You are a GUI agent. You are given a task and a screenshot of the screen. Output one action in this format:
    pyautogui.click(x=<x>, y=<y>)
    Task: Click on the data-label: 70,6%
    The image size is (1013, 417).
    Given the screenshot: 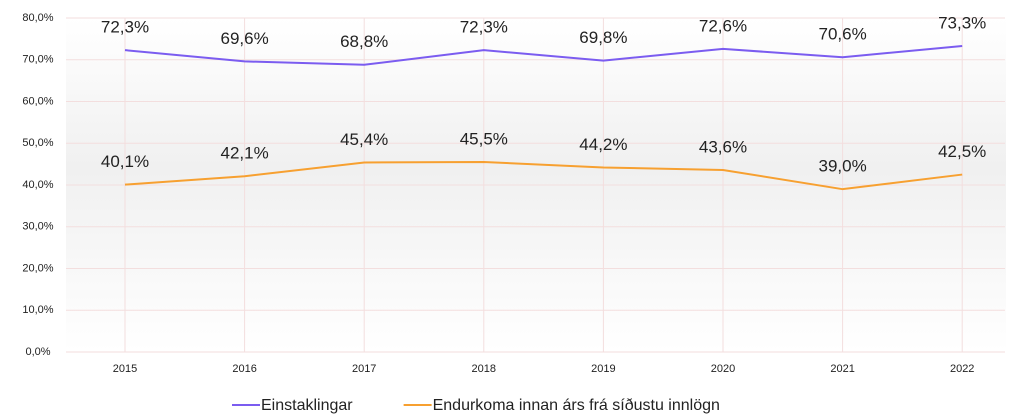 What is the action you would take?
    pyautogui.click(x=842, y=34)
    